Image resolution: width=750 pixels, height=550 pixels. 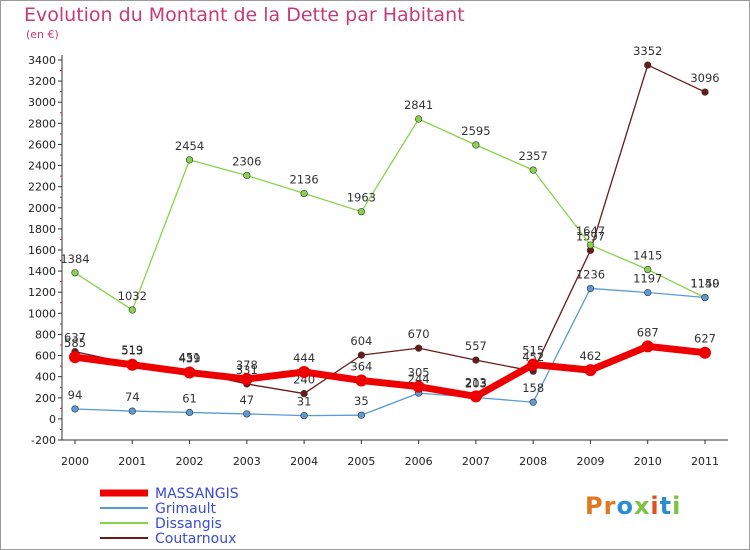 What do you see at coordinates (247, 370) in the screenshot?
I see `data-label: 331` at bounding box center [247, 370].